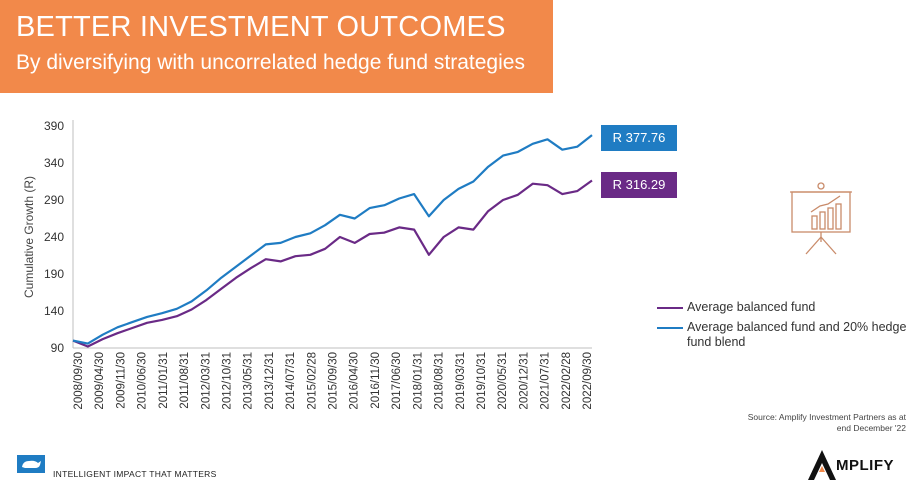  What do you see at coordinates (121, 380) in the screenshot?
I see `x-tick-label: 2009/11/30` at bounding box center [121, 380].